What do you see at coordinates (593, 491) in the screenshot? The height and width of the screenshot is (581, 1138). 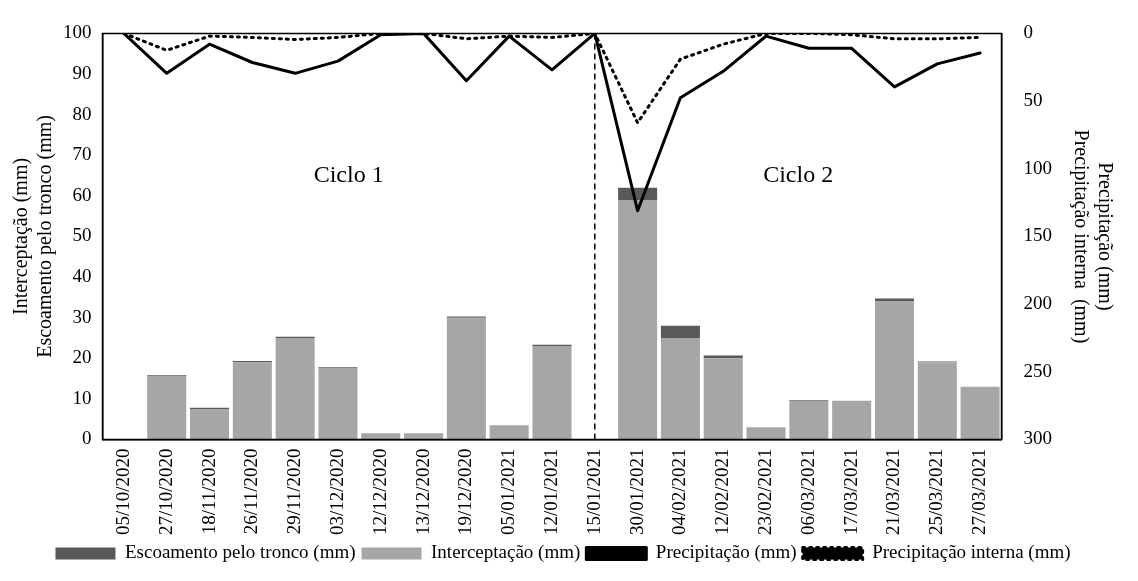 I see `x-tick-label: 15/01/2021` at bounding box center [593, 491].